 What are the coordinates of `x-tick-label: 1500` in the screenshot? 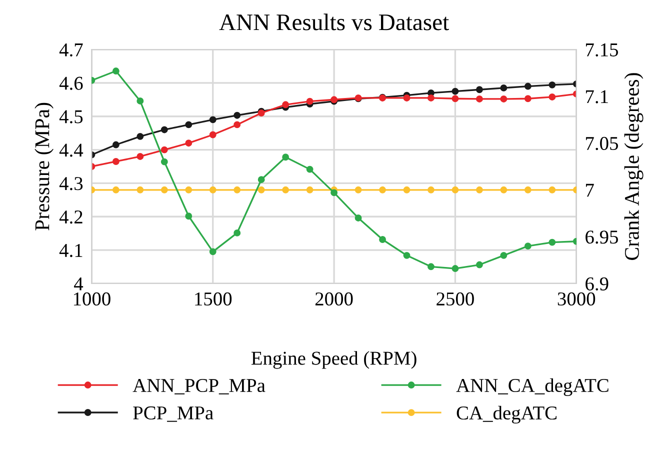 It's located at (213, 299).